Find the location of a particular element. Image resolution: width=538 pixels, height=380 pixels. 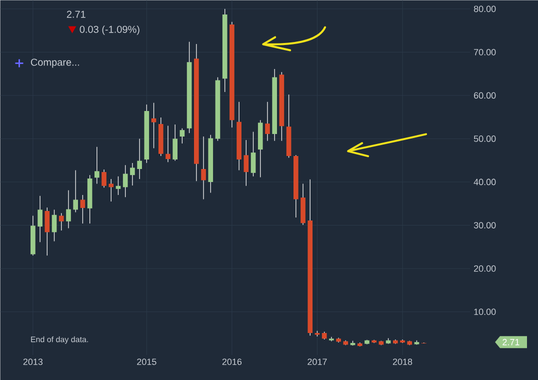

y-tick-label: 40.00 is located at coordinates (485, 182).